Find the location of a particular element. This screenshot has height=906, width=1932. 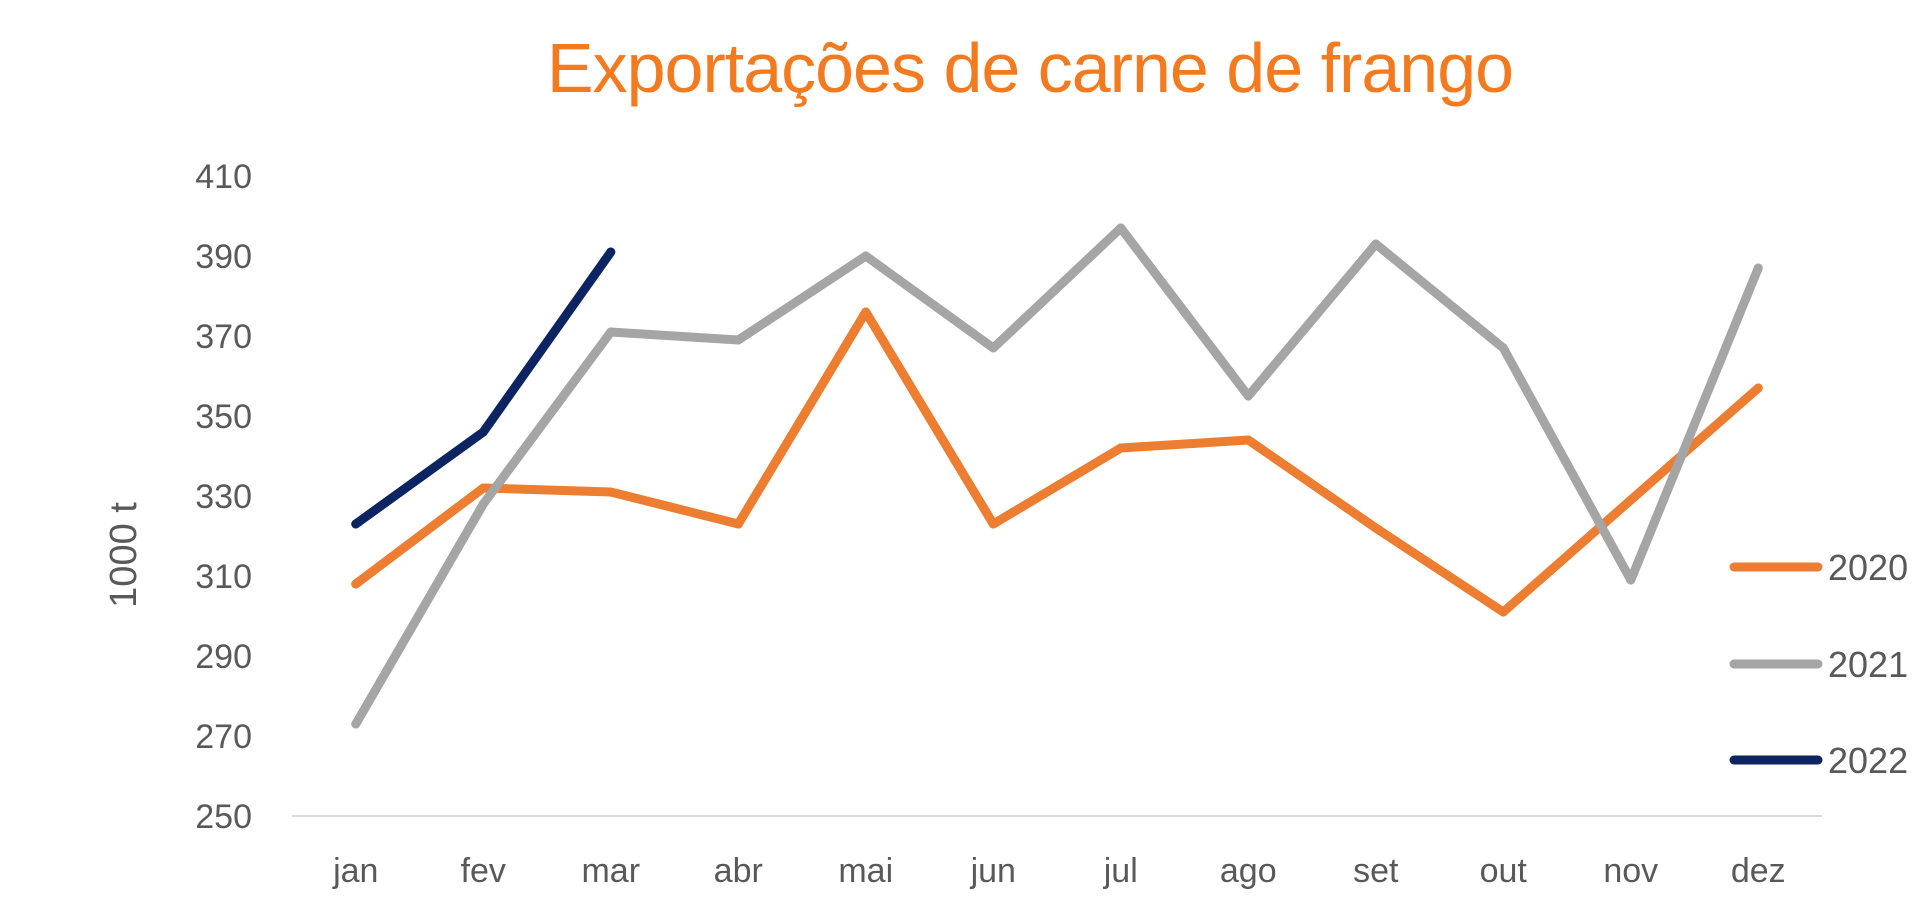

x-tick-label: jun is located at coordinates (993, 871).